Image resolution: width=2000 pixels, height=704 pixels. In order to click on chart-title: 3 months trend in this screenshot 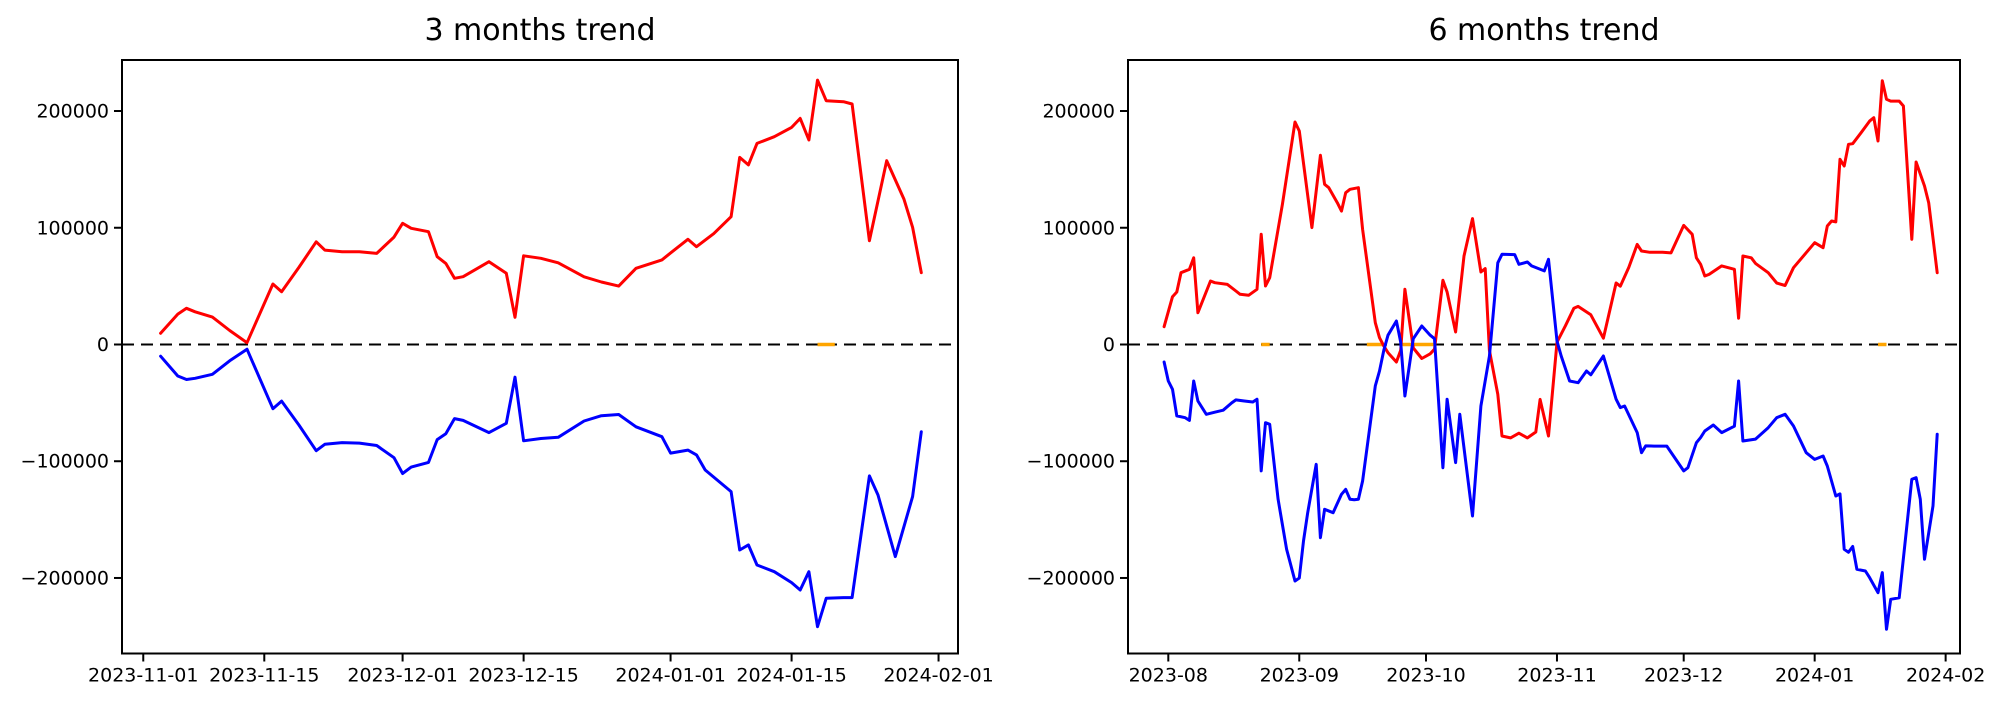, I will do `click(539, 30)`.